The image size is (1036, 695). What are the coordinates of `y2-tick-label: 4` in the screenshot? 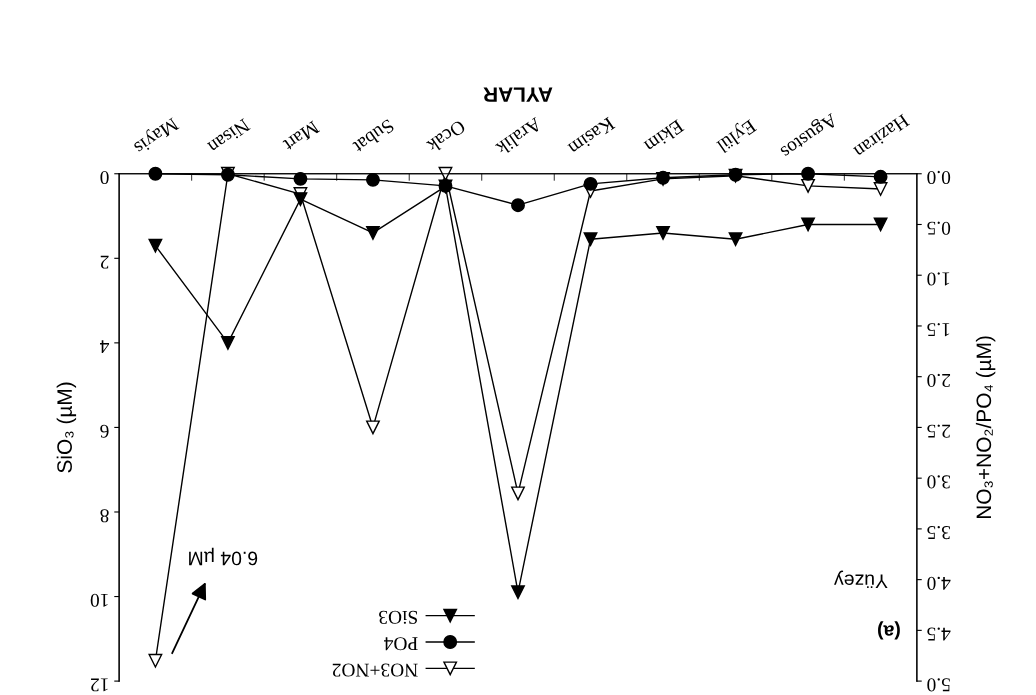 It's located at (105, 347).